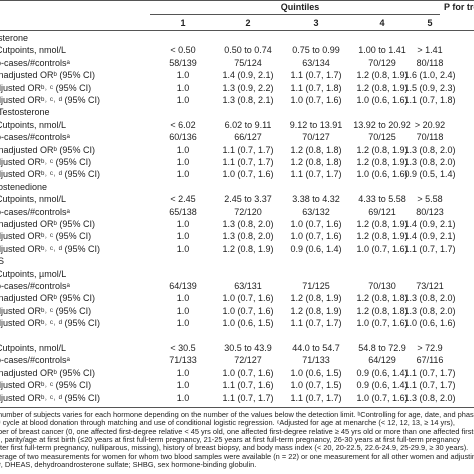 Image resolution: width=474 pixels, height=474 pixels. What do you see at coordinates (430, 286) in the screenshot?
I see `cell: 73/121` at bounding box center [430, 286].